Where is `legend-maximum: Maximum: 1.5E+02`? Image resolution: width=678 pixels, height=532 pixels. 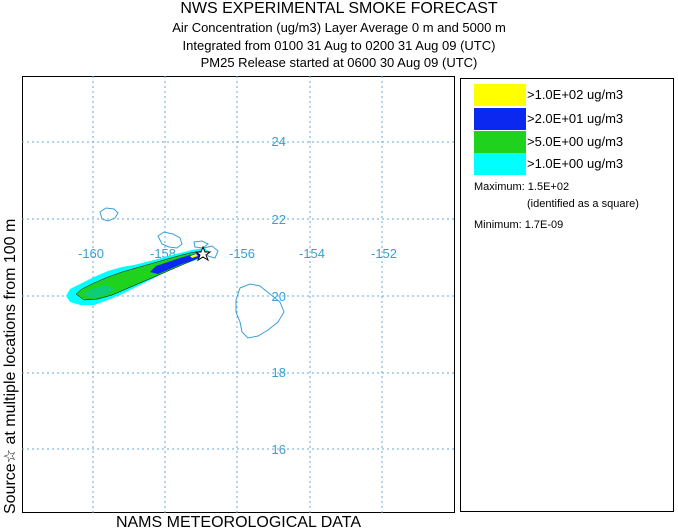
legend-maximum: Maximum: 1.5E+02 is located at coordinates (522, 187).